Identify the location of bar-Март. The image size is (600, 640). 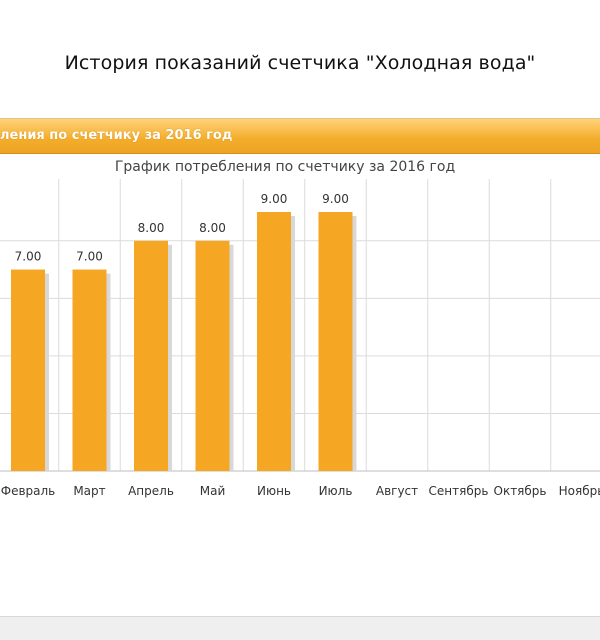
(89, 370).